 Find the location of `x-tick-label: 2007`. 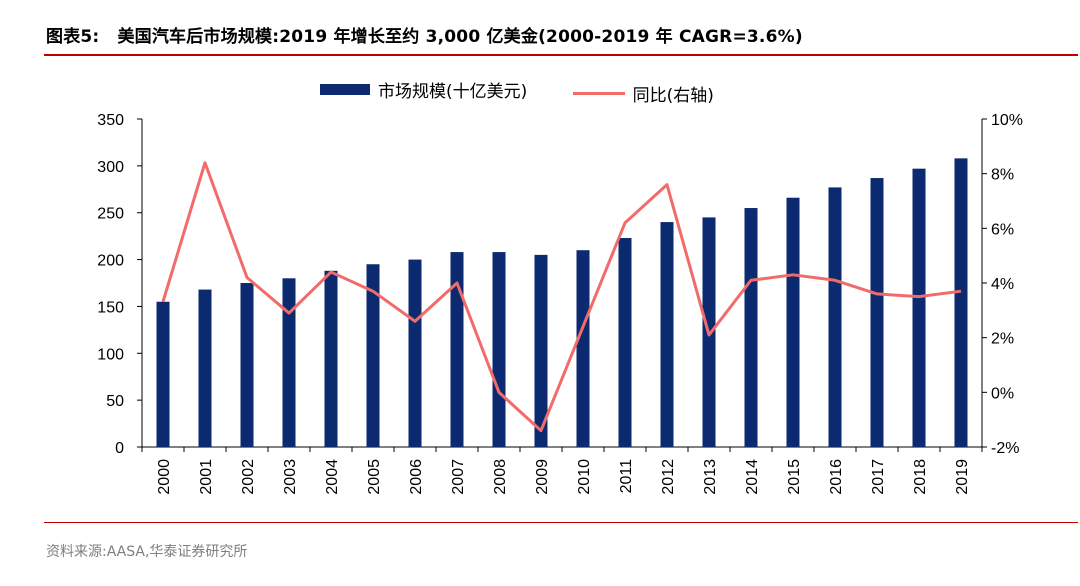

x-tick-label: 2007 is located at coordinates (458, 477).